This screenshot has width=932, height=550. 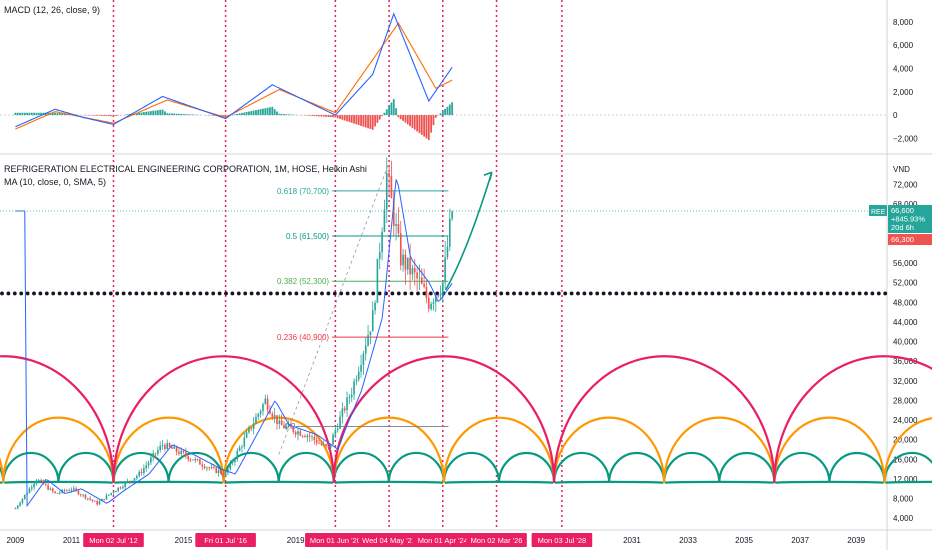 I want to click on year-tick-label: 2019, so click(x=296, y=540).